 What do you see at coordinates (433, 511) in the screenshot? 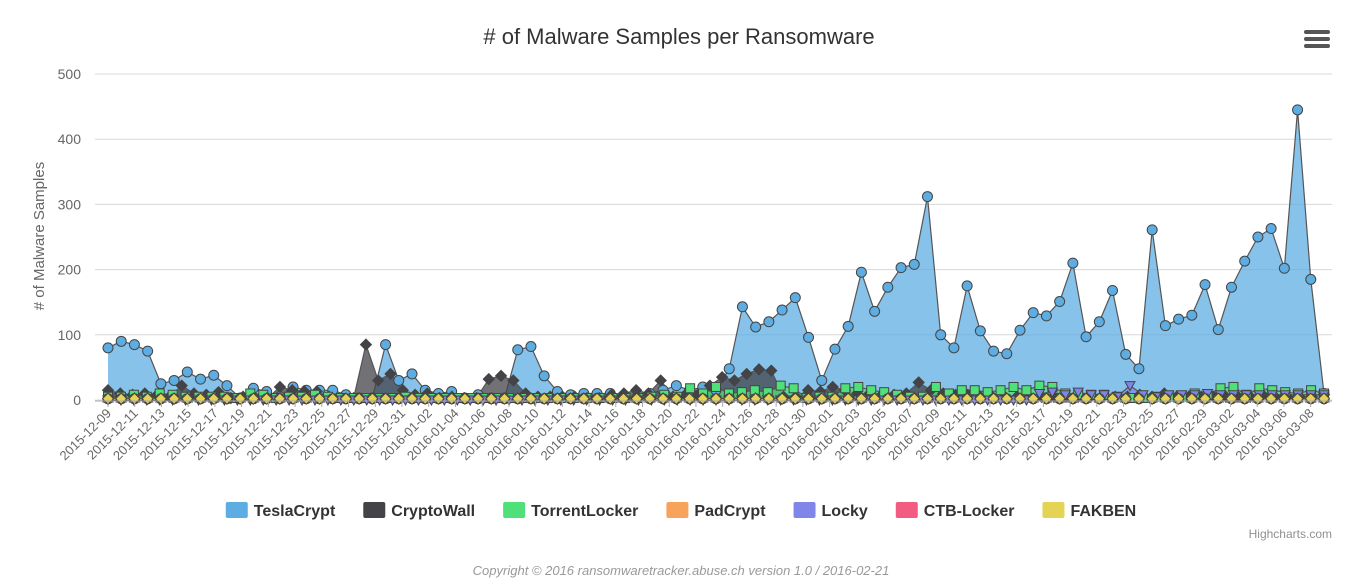
I see `legend-label: CryptoWall` at bounding box center [433, 511].